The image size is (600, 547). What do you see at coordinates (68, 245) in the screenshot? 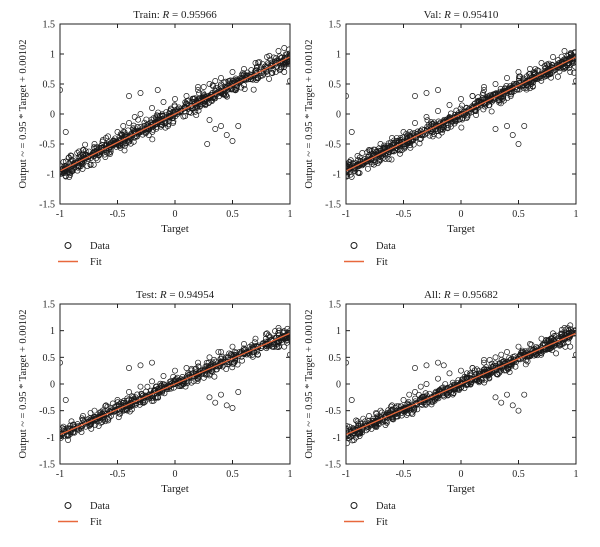
I see `legend-data-marker` at bounding box center [68, 245].